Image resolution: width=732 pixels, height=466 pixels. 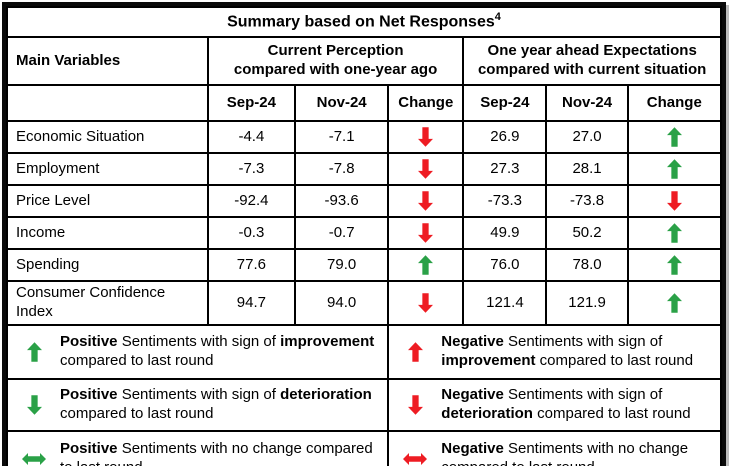 I want to click on table-row-spending: Spending 77.6 79.0 76.0 78.0, so click(x=364, y=265).